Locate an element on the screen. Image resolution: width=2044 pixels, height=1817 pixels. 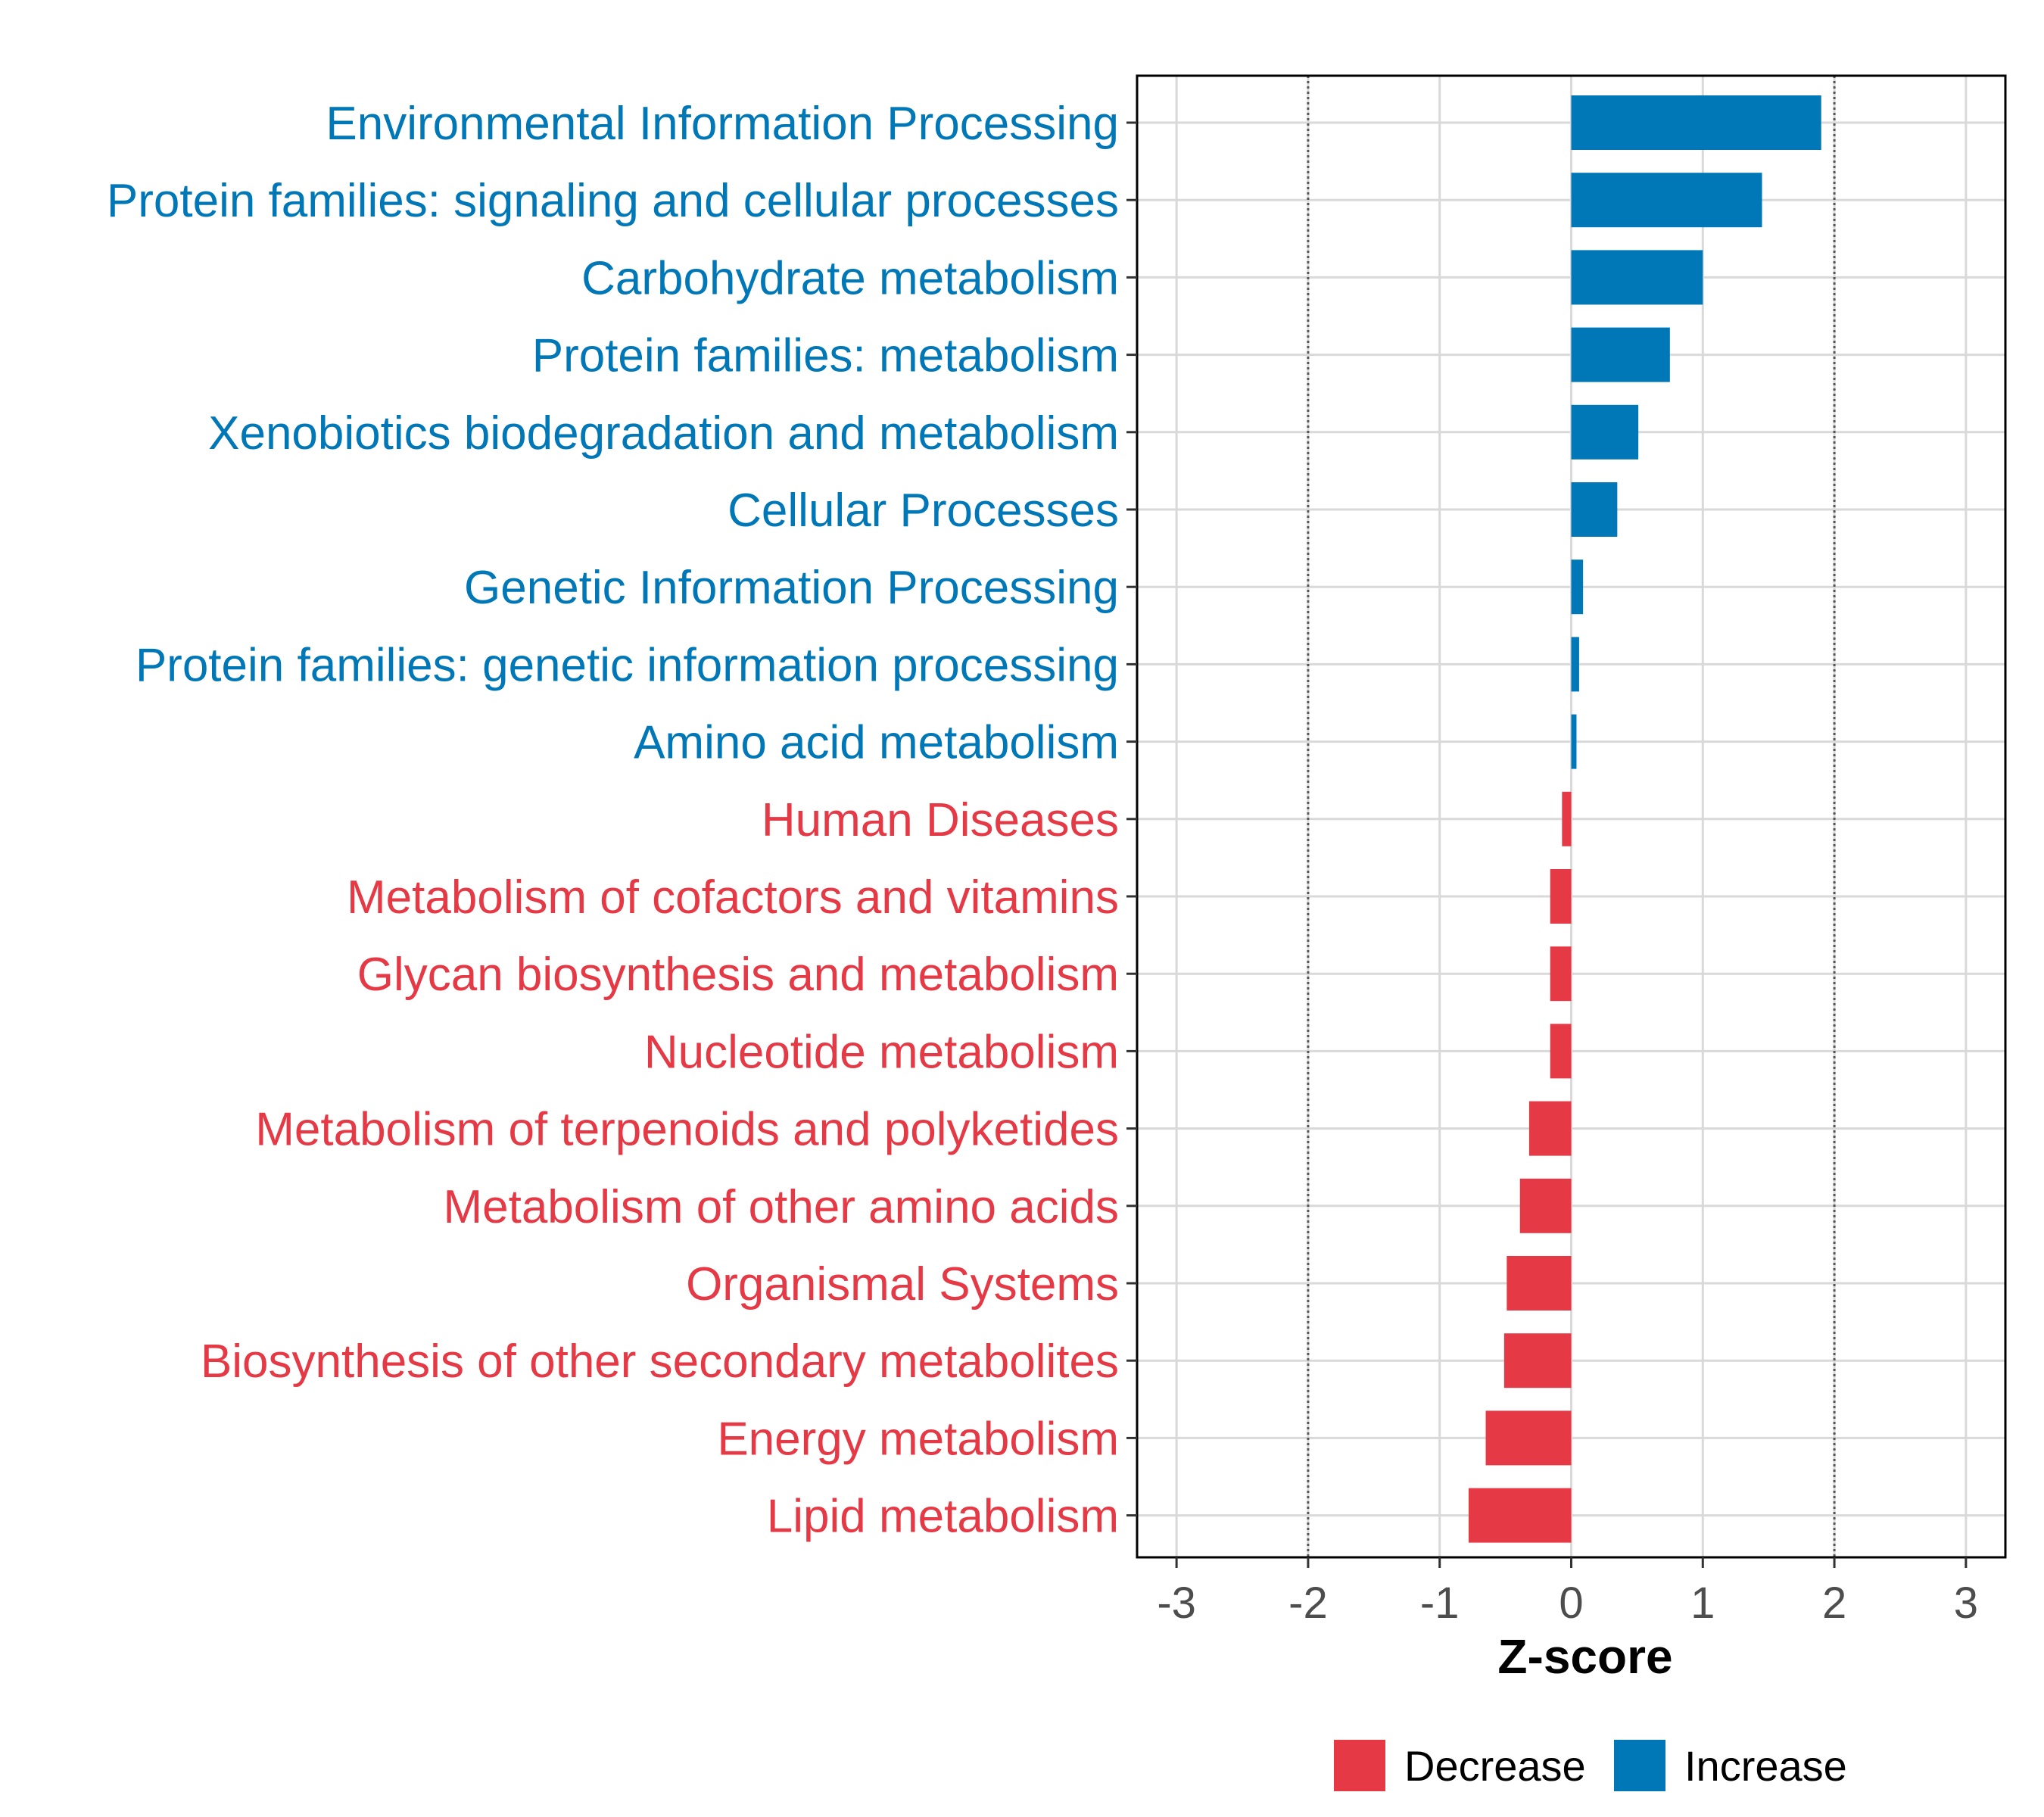
category-label: Protein families: metabolism is located at coordinates (825, 356).